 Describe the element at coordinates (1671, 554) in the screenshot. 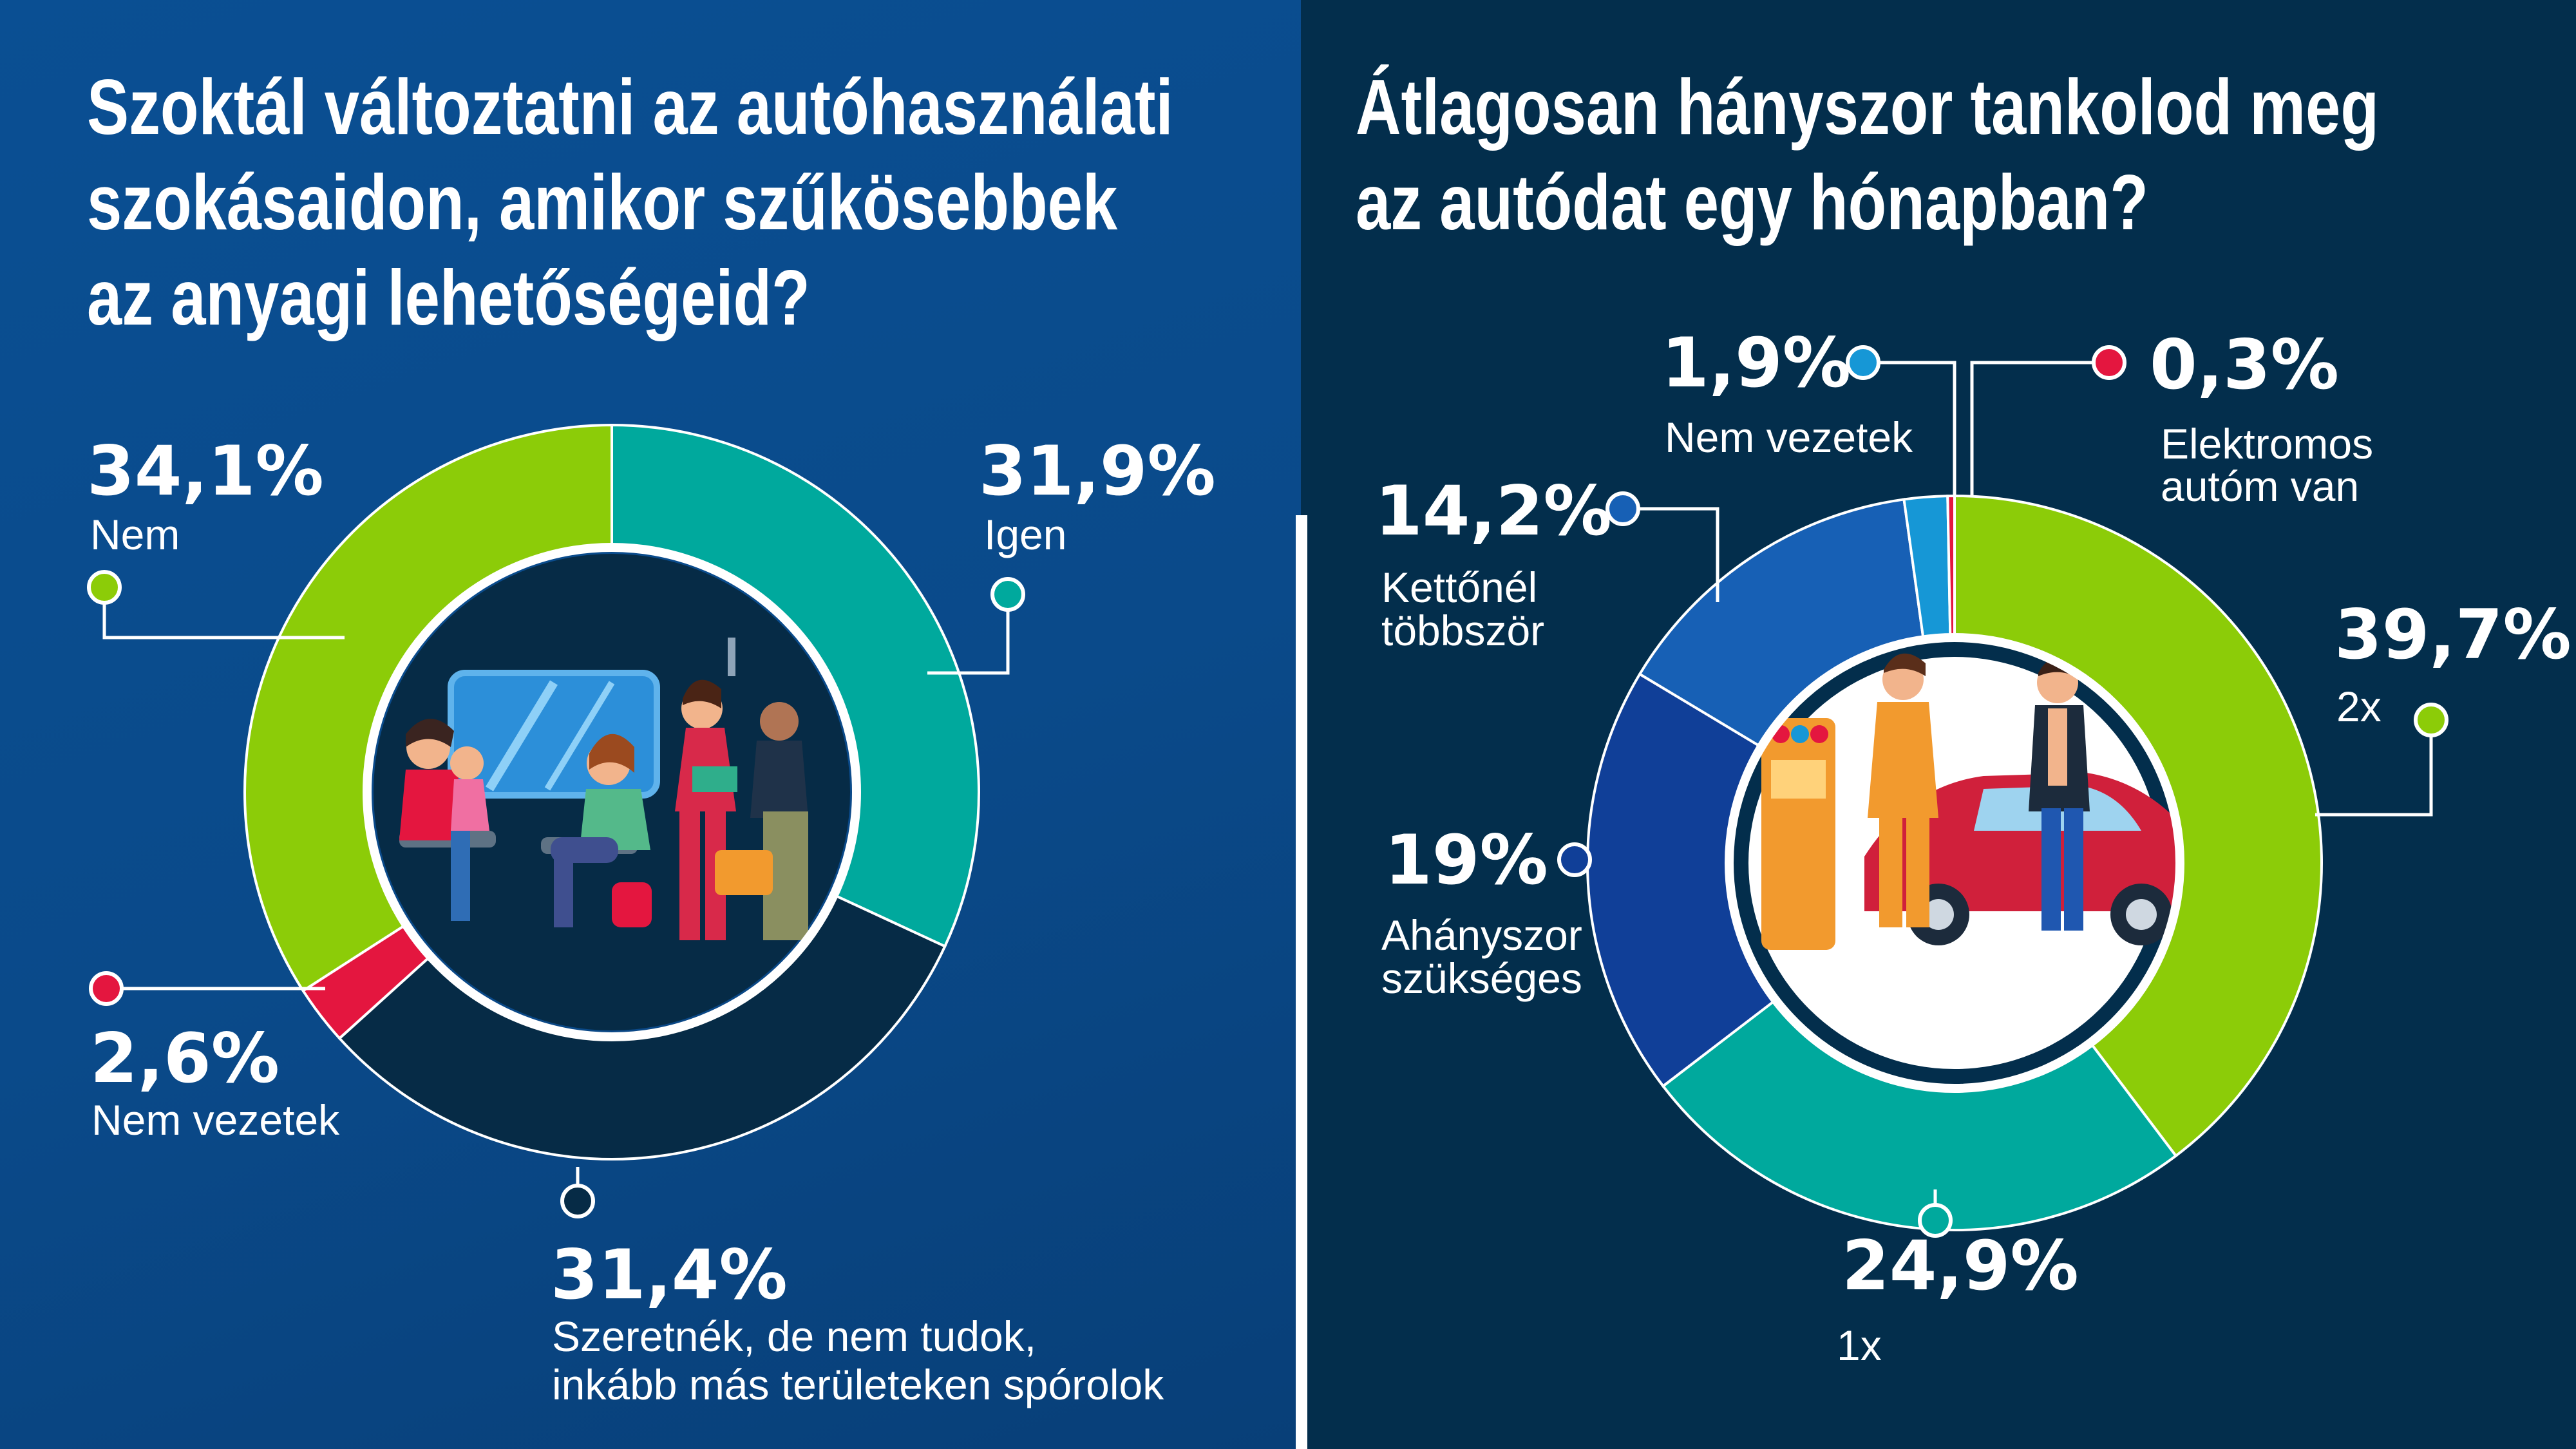

I see `leader-line-kettonel-tobbszor` at that location.